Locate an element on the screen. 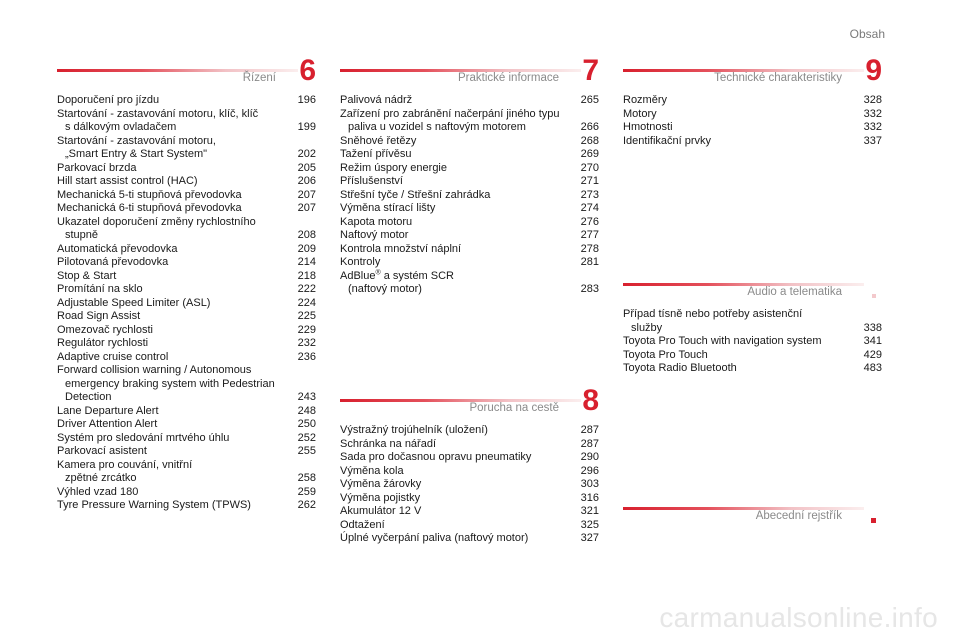 The image size is (960, 640). toc-entry: Systém pro sledování mrtvého úhlu 252 is located at coordinates (186, 439).